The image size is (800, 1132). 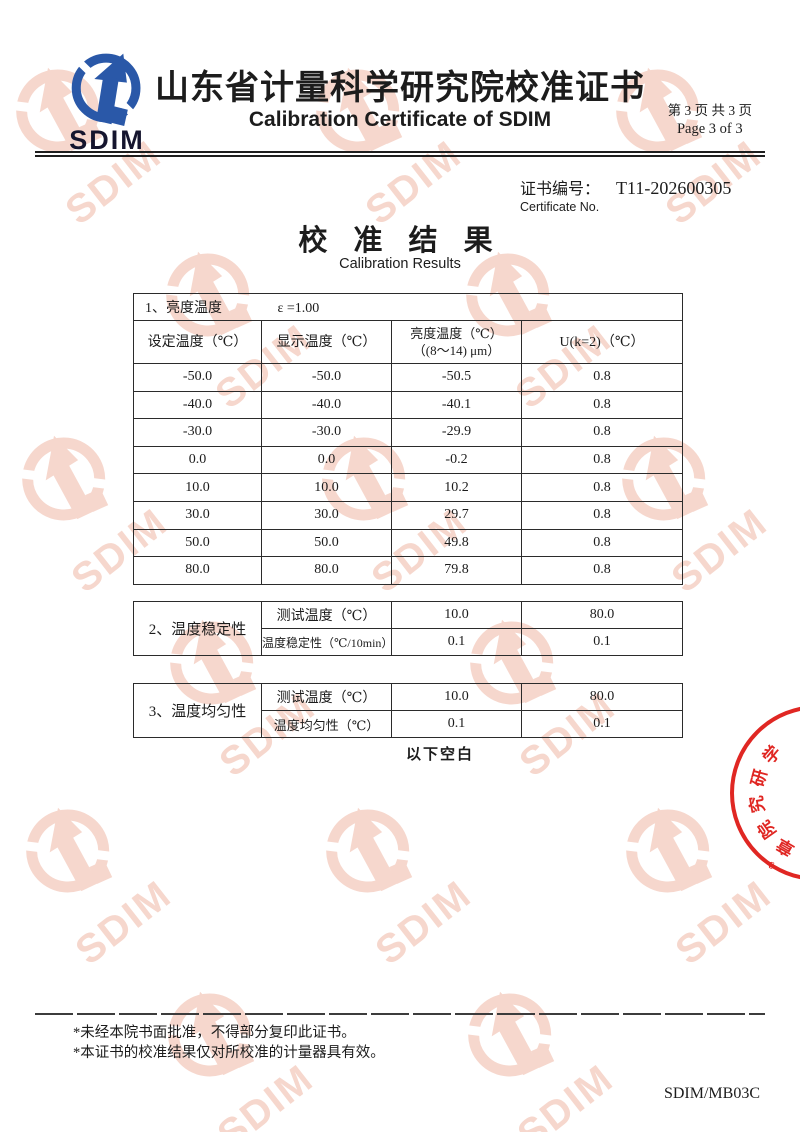 What do you see at coordinates (400, 88) in the screenshot?
I see `certificate-title-cn: 山东省计量科学研究院校准证书` at bounding box center [400, 88].